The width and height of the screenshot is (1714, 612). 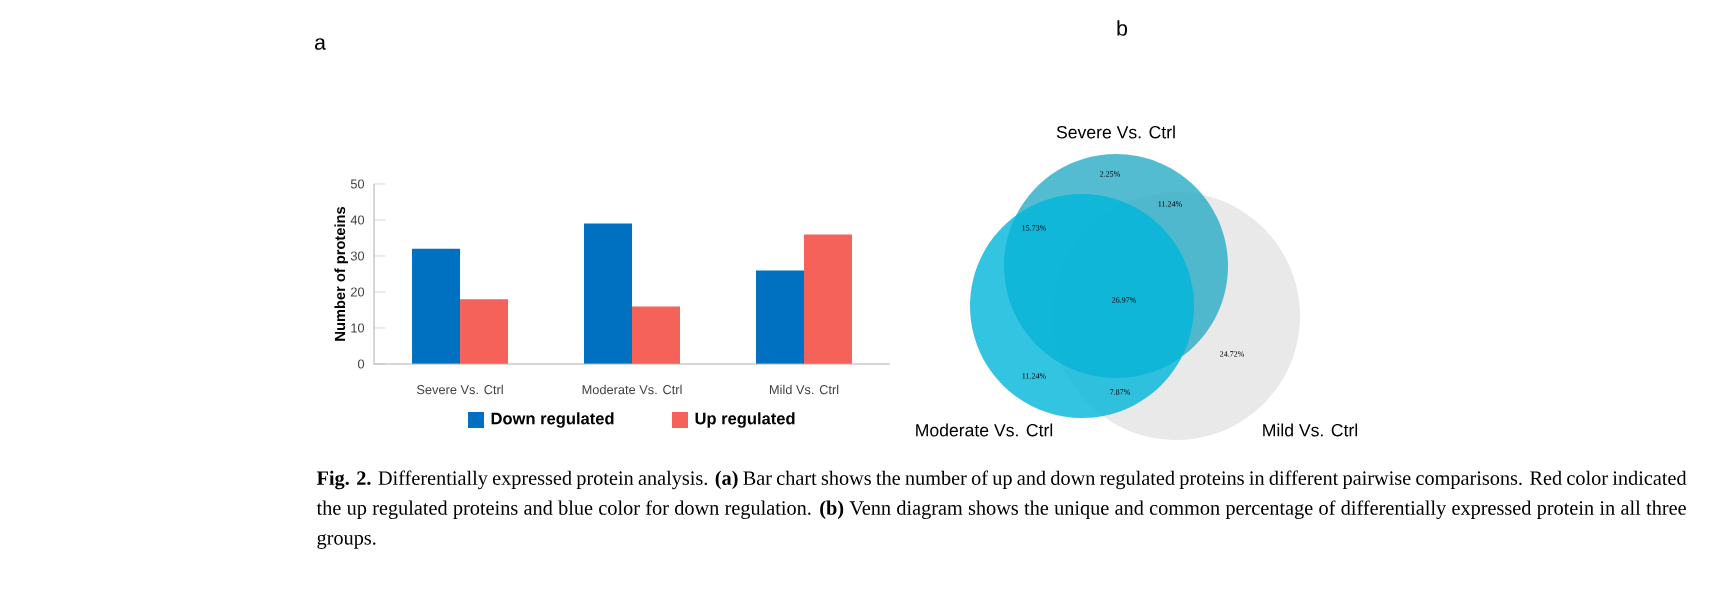 What do you see at coordinates (745, 420) in the screenshot?
I see `legend-label: Up regulated` at bounding box center [745, 420].